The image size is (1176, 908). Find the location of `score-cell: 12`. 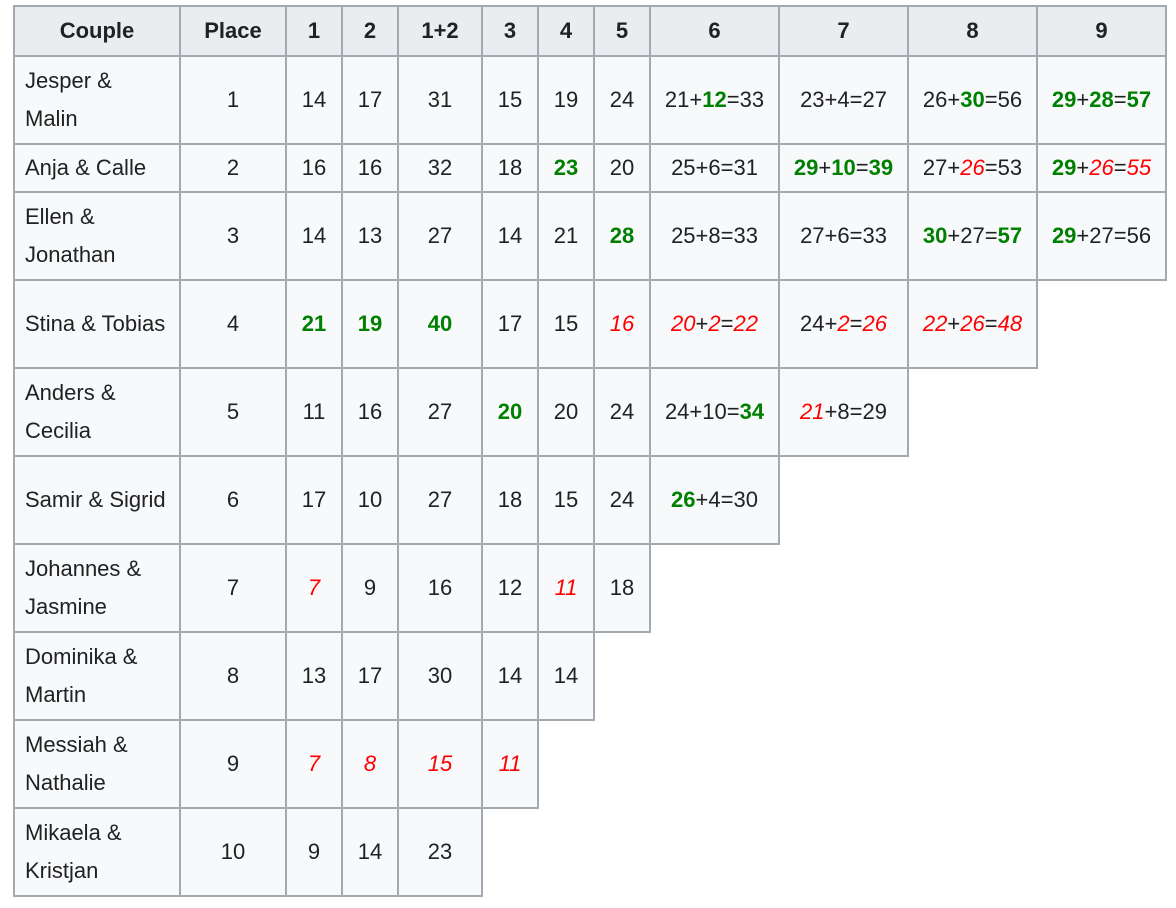

score-cell: 12 is located at coordinates (510, 588).